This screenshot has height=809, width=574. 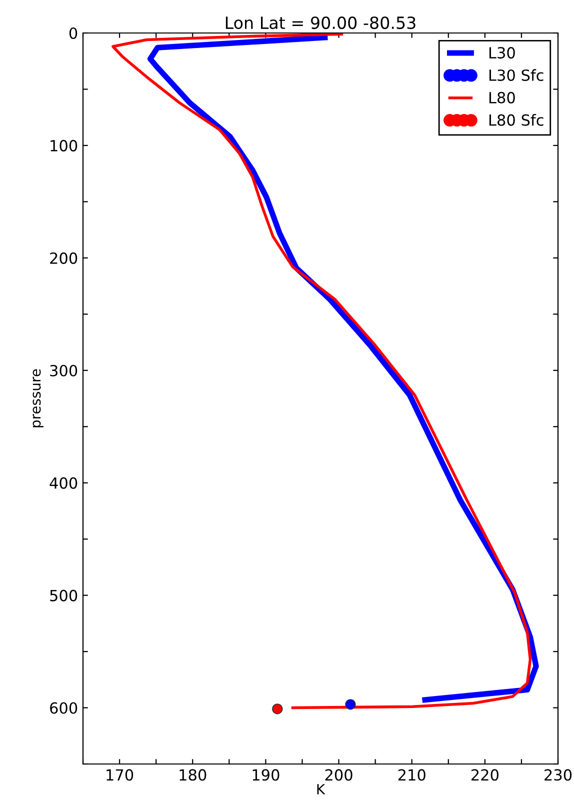 What do you see at coordinates (412, 775) in the screenshot?
I see `x-tick-label: 210` at bounding box center [412, 775].